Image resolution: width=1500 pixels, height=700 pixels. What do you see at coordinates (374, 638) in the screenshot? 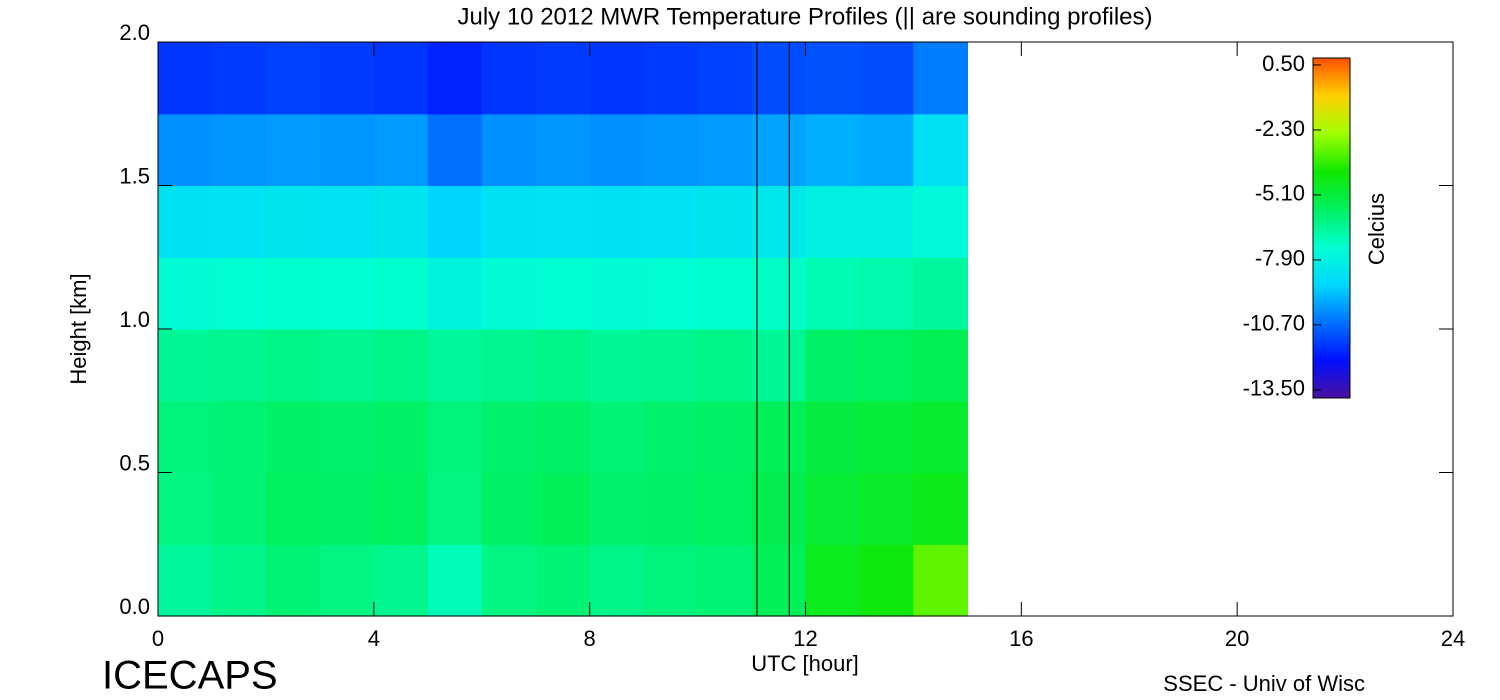
I see `x-tick-label: 4` at bounding box center [374, 638].